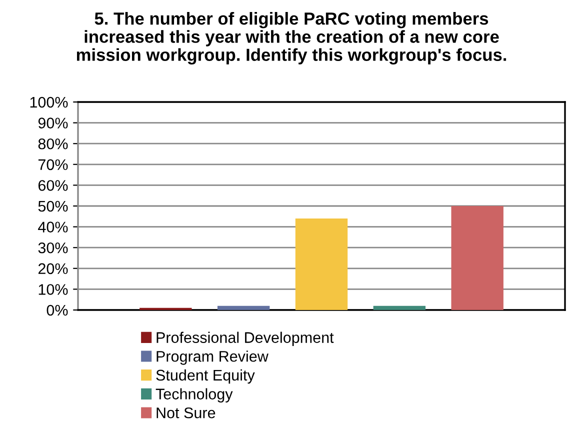 The image size is (583, 438). What do you see at coordinates (194, 395) in the screenshot?
I see `legend-label: Technology` at bounding box center [194, 395].